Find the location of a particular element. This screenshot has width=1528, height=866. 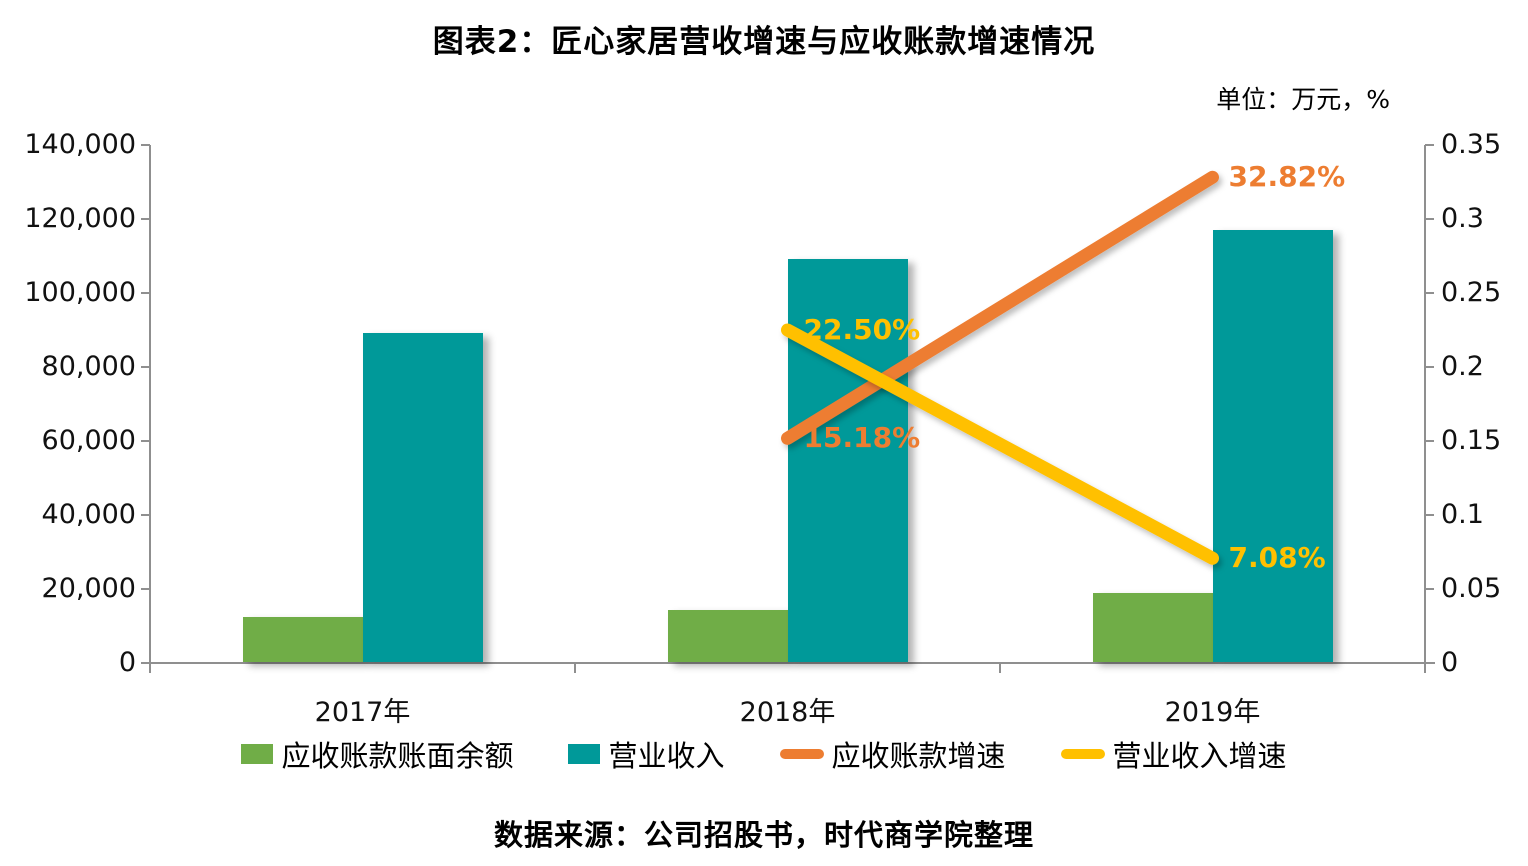

data-label: 32.82% is located at coordinates (1287, 177).